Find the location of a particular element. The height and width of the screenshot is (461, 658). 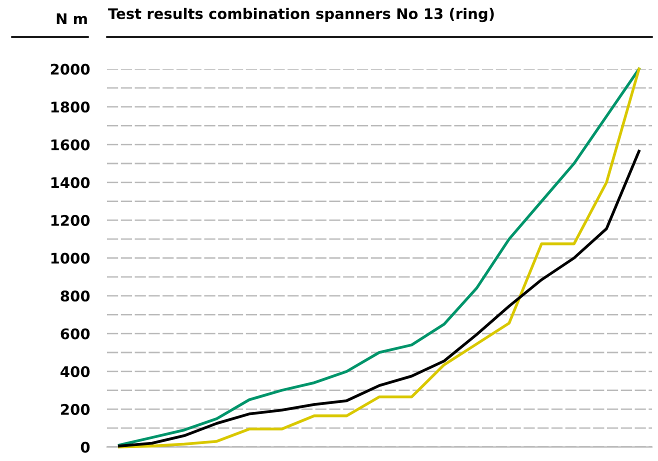

y-tick-label: 0 is located at coordinates (85, 447).